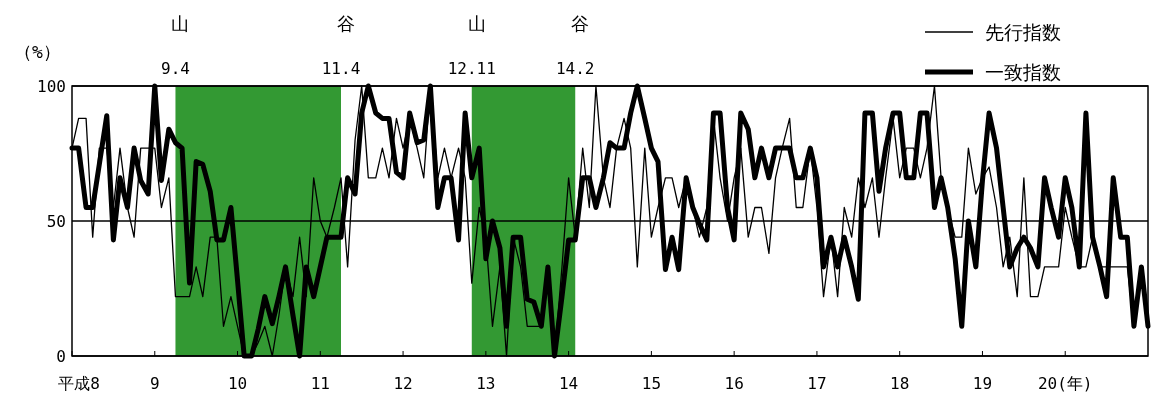  Describe the element at coordinates (320, 383) in the screenshot. I see `x-tick-label: 11` at that location.